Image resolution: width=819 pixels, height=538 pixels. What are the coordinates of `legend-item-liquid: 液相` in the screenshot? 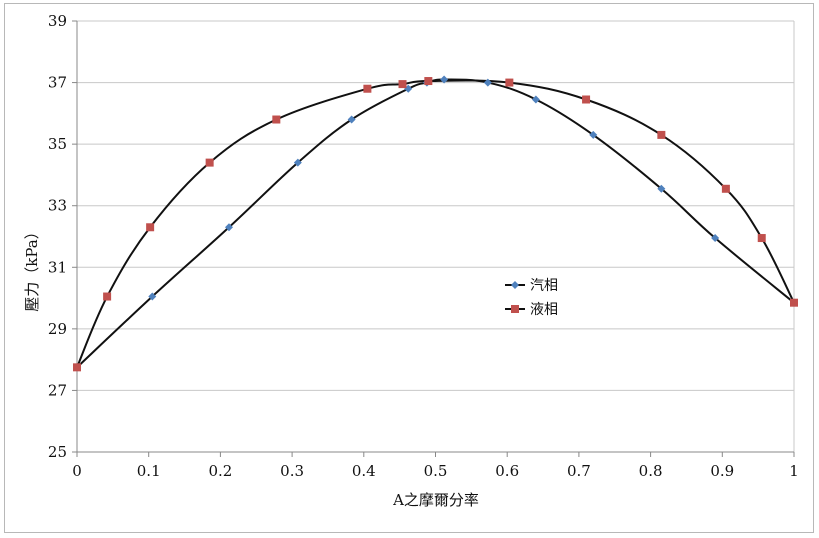 It's located at (531, 310).